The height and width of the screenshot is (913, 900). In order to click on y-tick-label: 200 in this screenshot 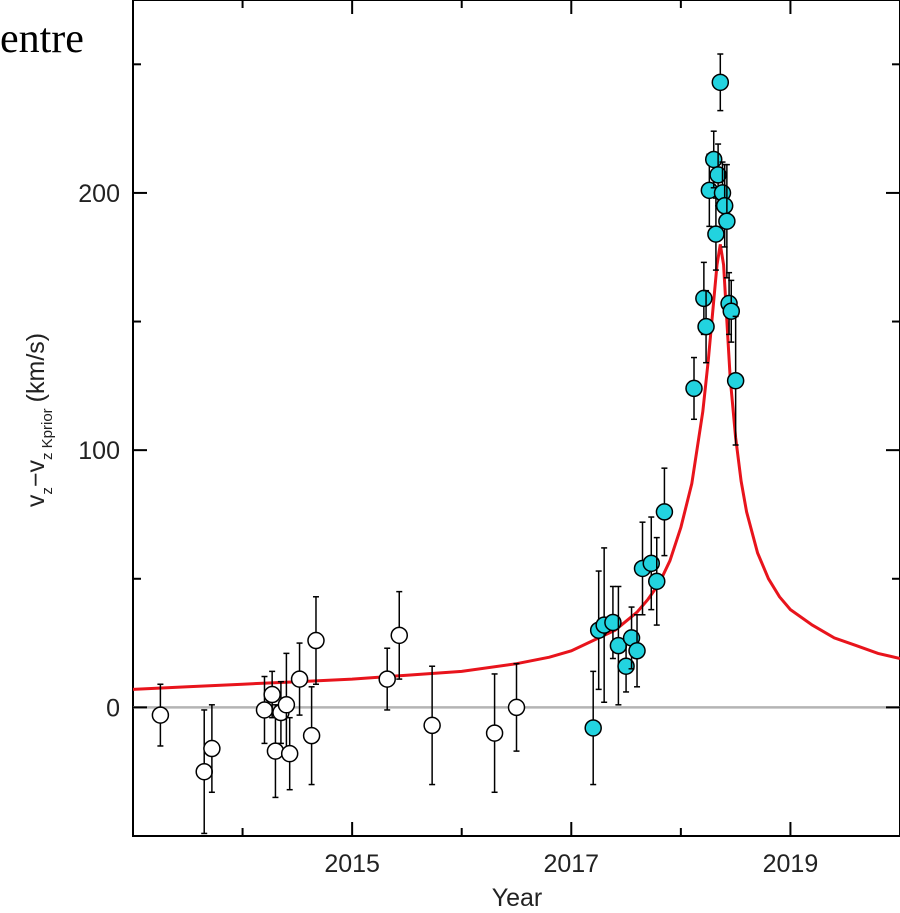, I will do `click(99, 194)`.